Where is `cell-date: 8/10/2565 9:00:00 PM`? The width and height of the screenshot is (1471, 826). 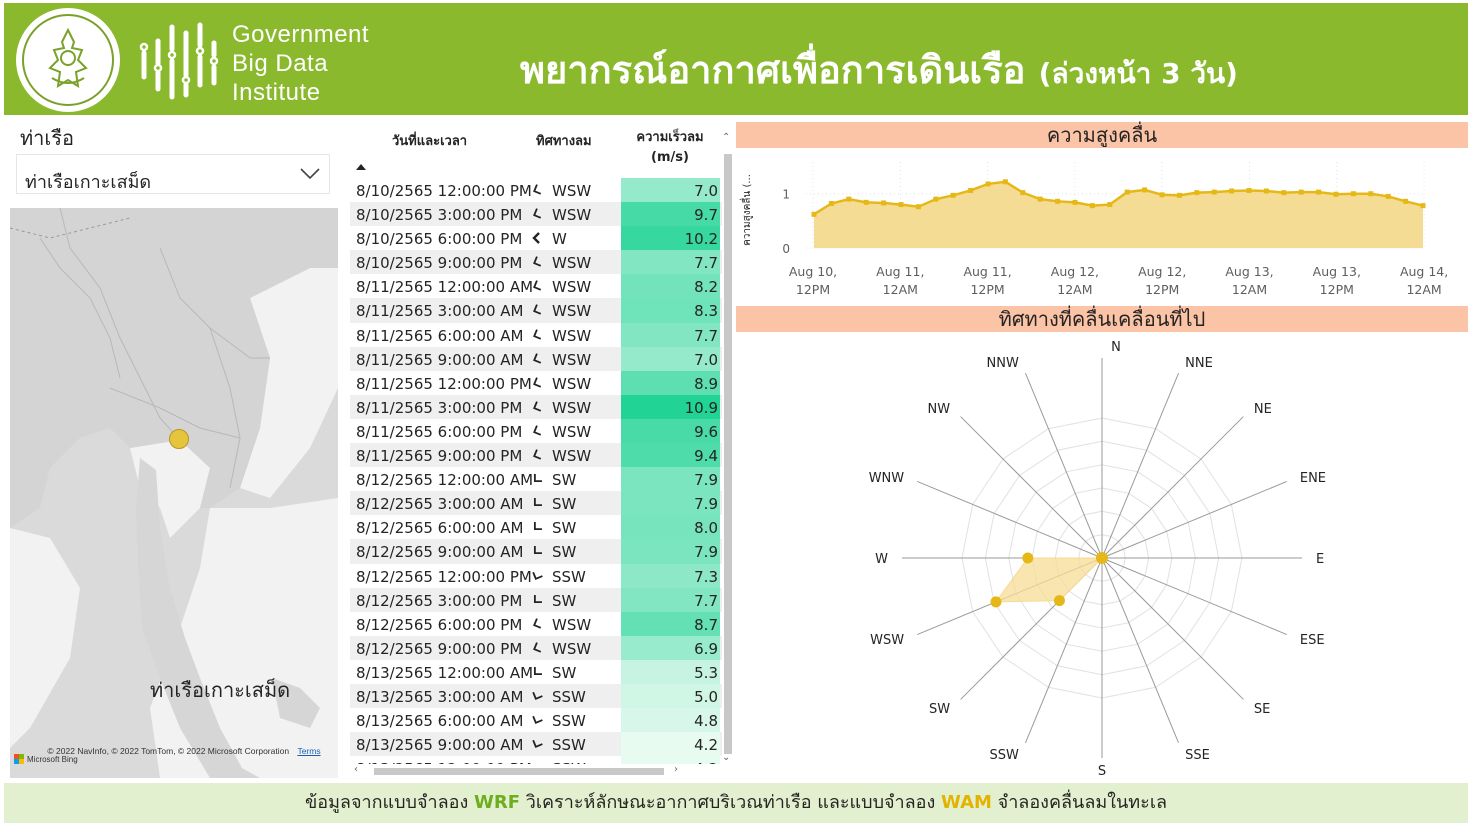
cell-date: 8/10/2565 9:00:00 PM is located at coordinates (439, 263).